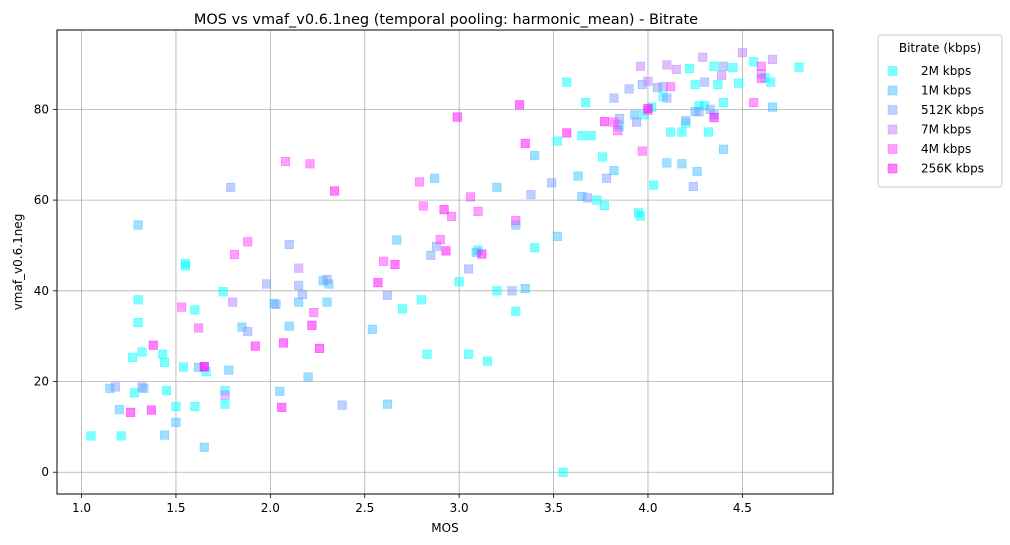 This screenshot has height=545, width=1010. I want to click on legend-entry: 1M kbps, so click(946, 91).